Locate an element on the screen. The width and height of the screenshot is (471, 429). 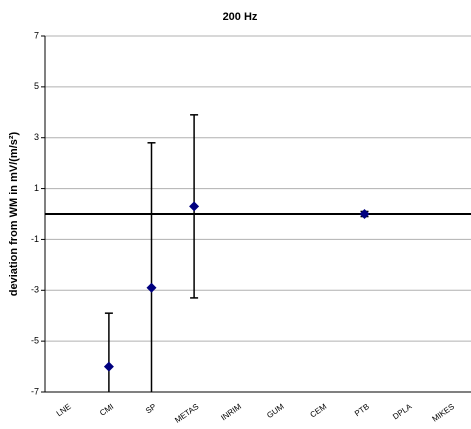
x-tick-label: INRIM is located at coordinates (231, 412).